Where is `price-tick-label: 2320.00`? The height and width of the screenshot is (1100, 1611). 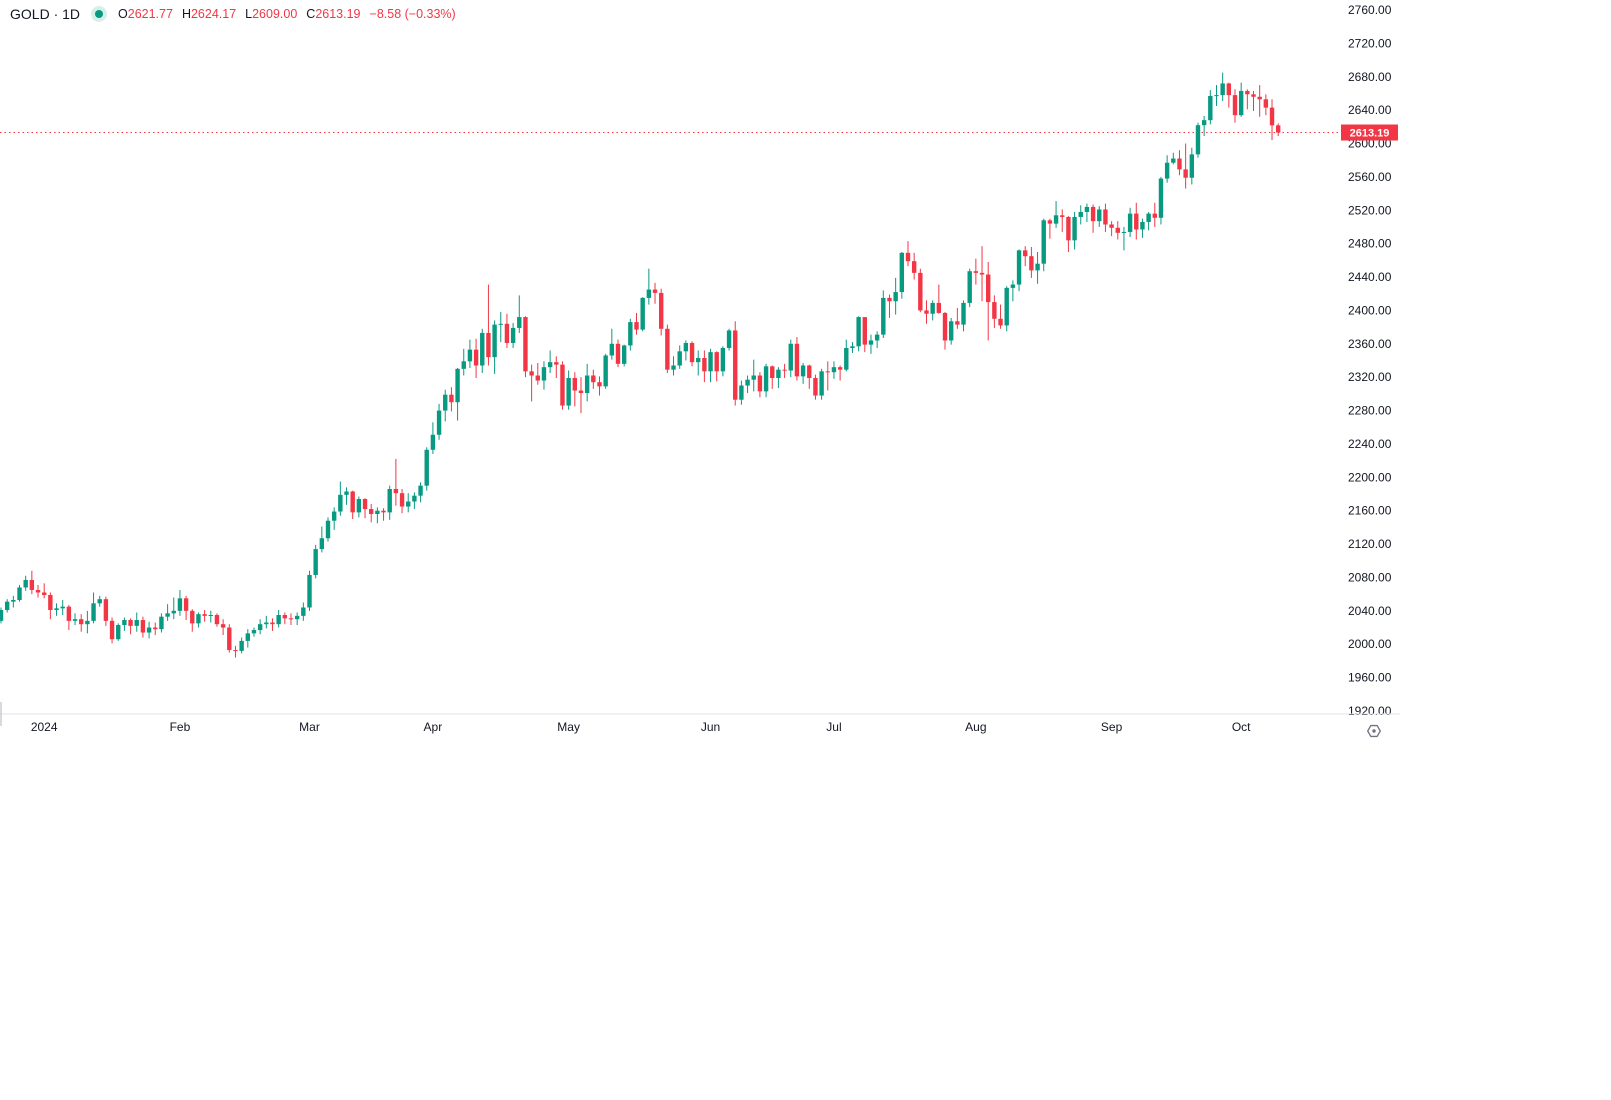
price-tick-label: 2320.00 is located at coordinates (1370, 377).